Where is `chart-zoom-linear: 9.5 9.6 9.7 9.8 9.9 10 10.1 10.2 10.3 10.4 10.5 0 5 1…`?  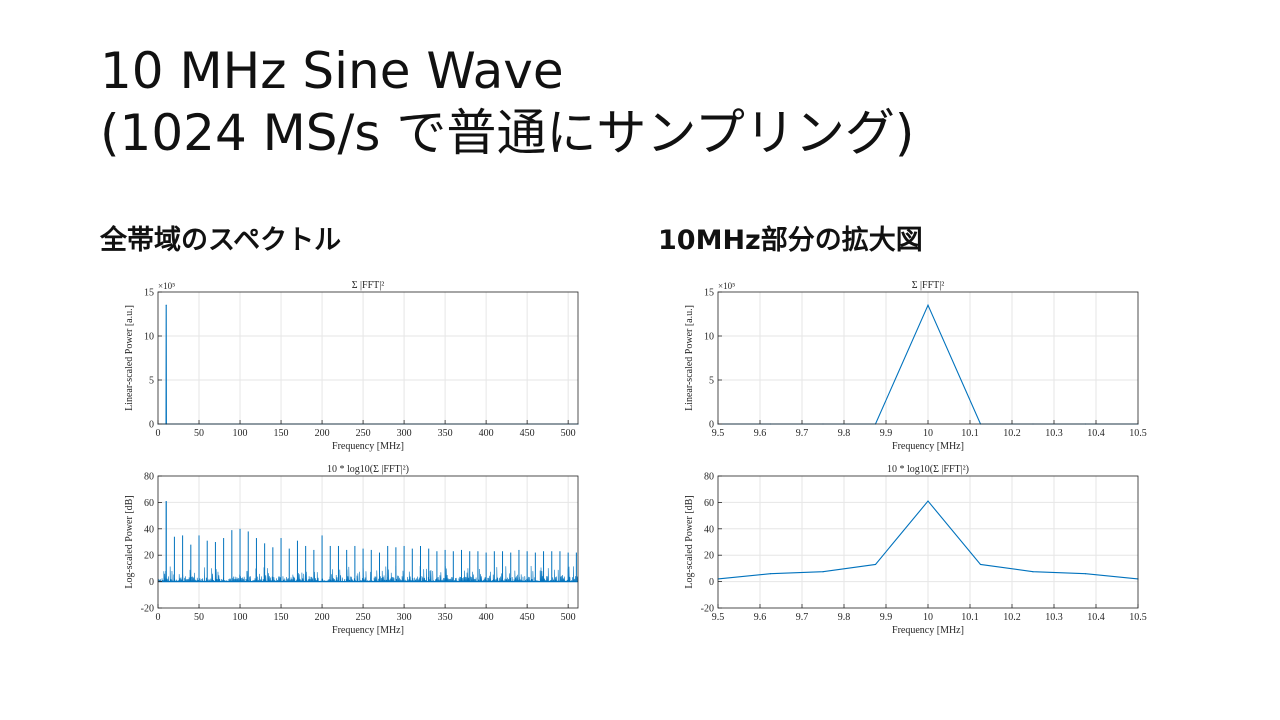
chart-zoom-linear: 9.5 9.6 9.7 9.8 9.9 10 10.1 10.2 10.3 10.4 10.5 0 5 1… is located at coordinates (908, 371).